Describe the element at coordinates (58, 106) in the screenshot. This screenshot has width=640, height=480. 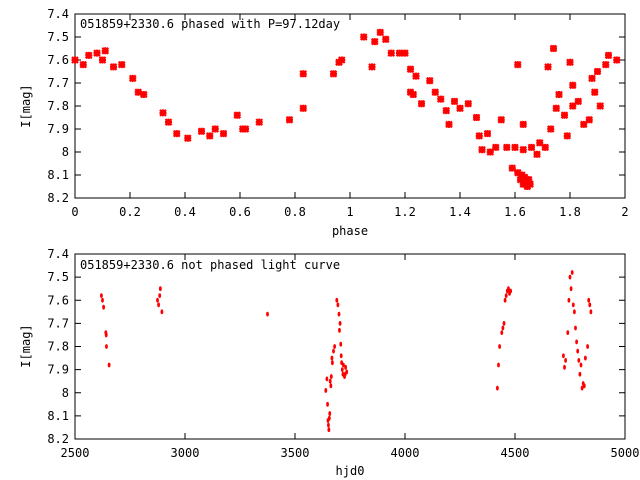
I see `y-tick-label: 7.8` at that location.